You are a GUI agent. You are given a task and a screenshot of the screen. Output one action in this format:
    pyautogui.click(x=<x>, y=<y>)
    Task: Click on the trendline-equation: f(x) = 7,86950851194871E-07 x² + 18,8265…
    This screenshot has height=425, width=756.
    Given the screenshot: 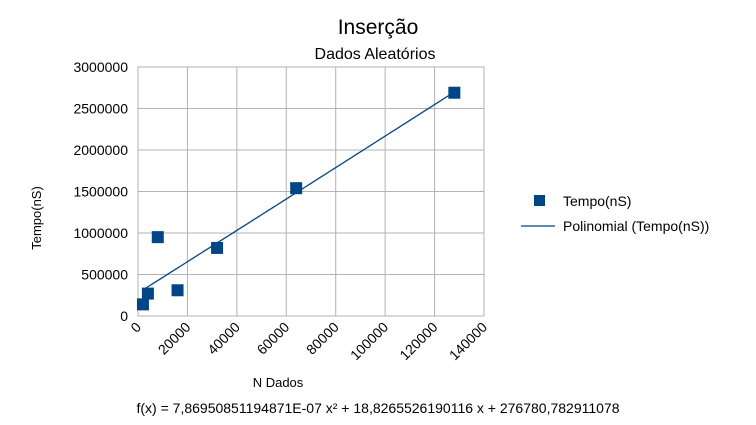 What is the action you would take?
    pyautogui.click(x=378, y=408)
    